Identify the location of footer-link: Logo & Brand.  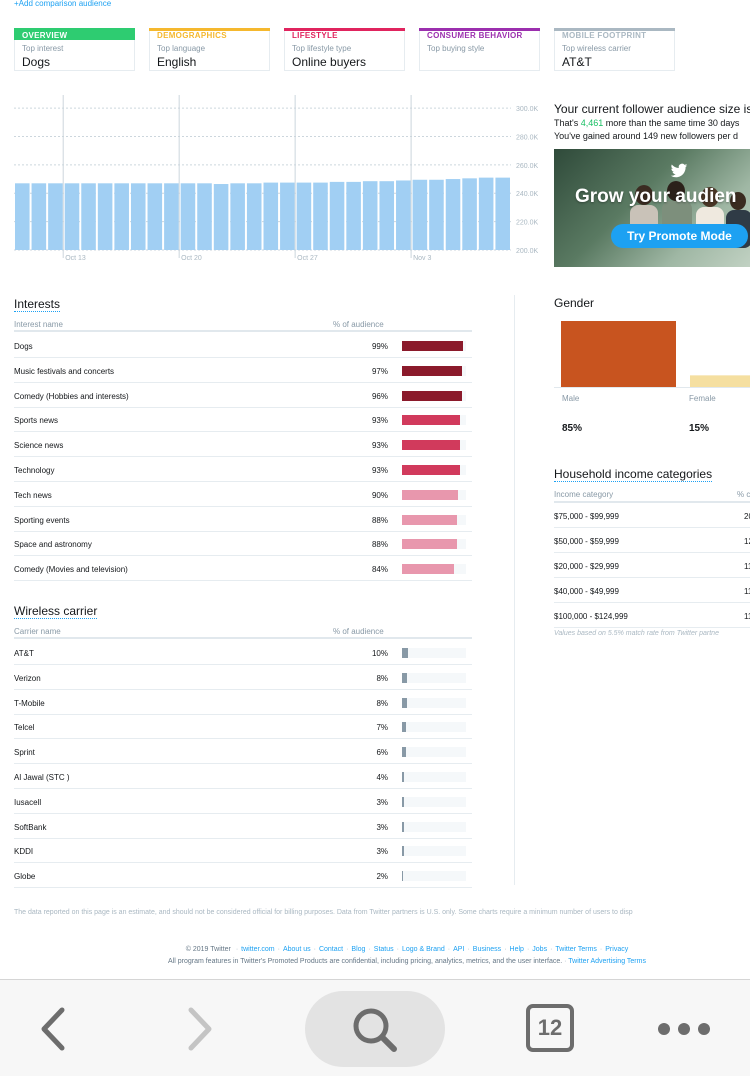
(423, 949).